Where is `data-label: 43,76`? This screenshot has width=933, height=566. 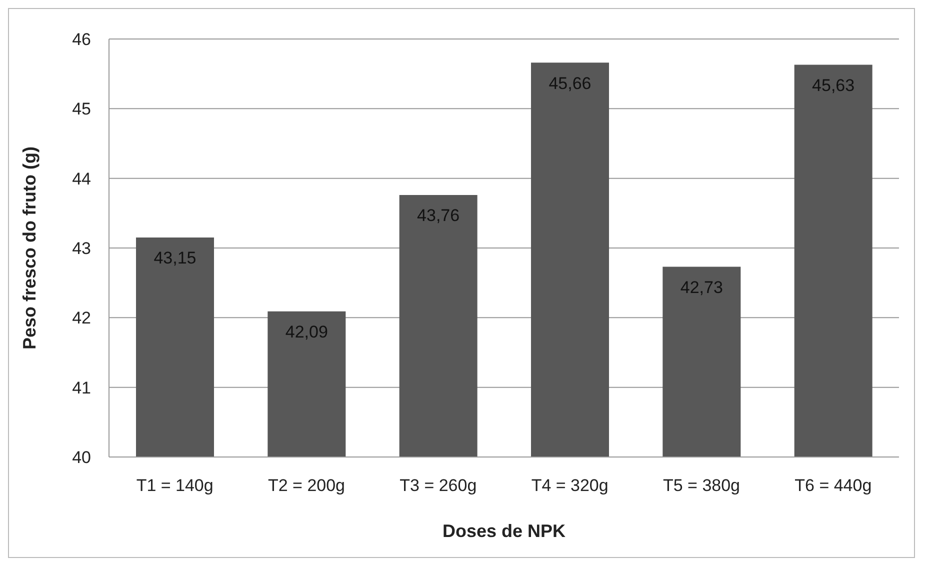 data-label: 43,76 is located at coordinates (438, 216).